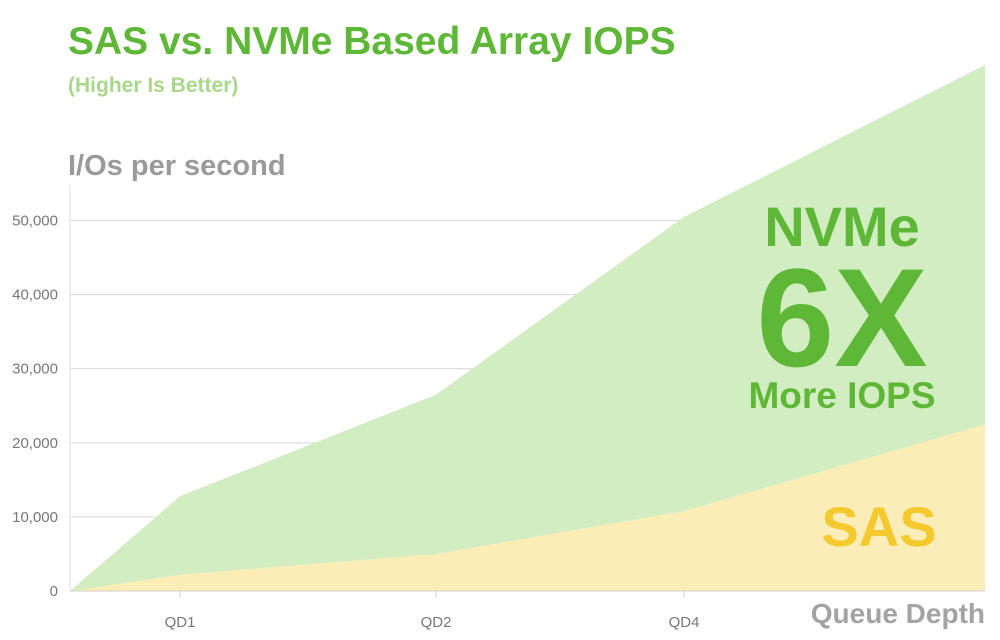 The width and height of the screenshot is (1000, 640). What do you see at coordinates (35, 221) in the screenshot?
I see `y-tick-label: 50,000` at bounding box center [35, 221].